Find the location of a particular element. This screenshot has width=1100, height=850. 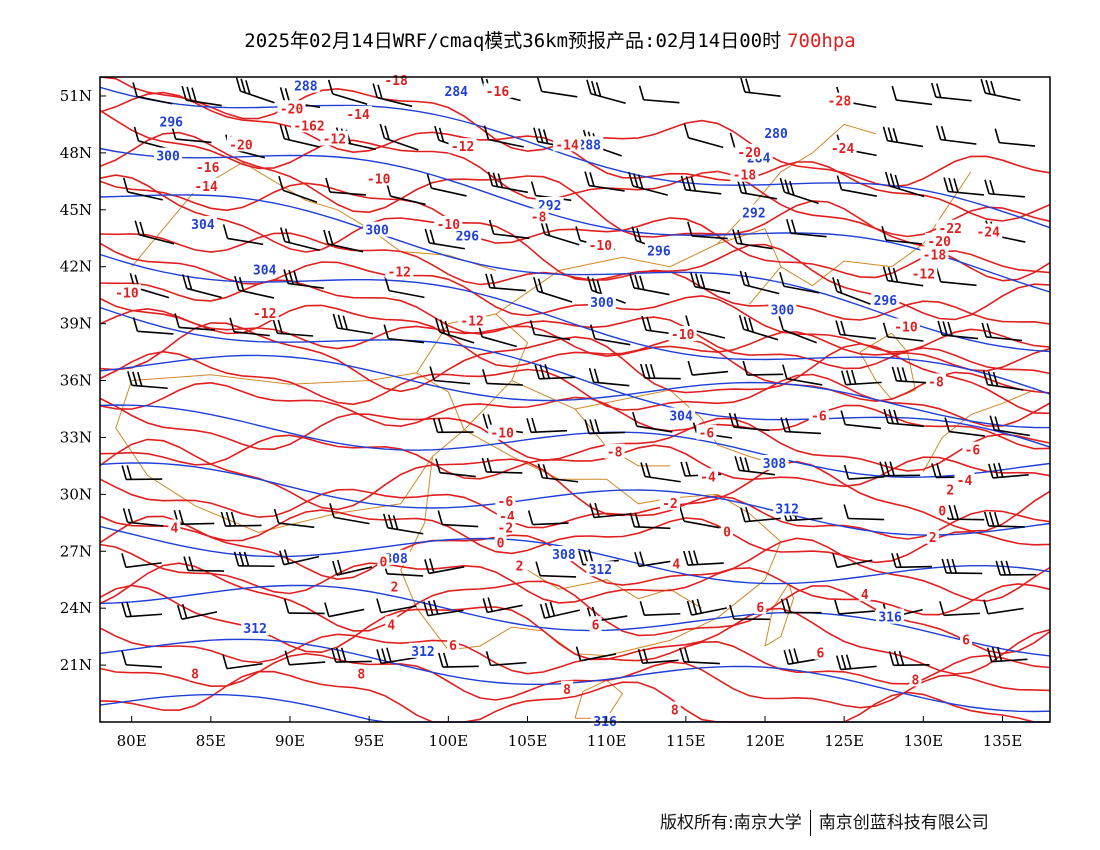

x-tick-label: 125E is located at coordinates (844, 741).